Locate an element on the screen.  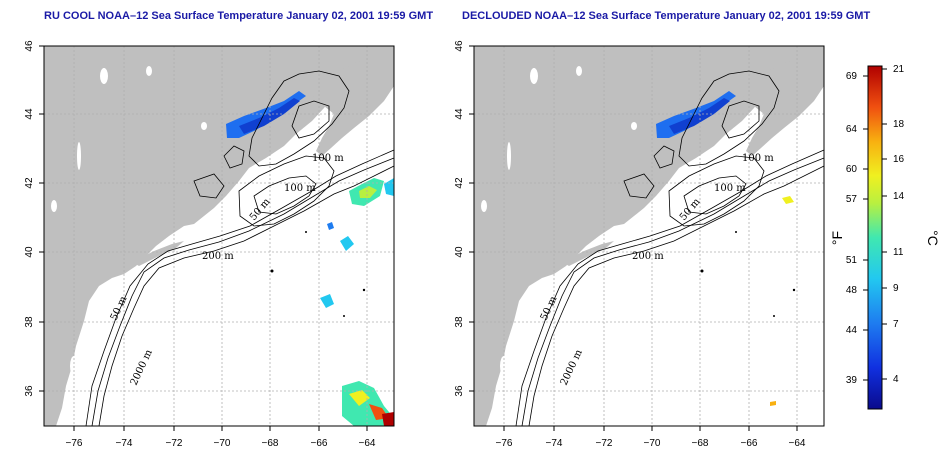
right-y-tick-46: 46 is located at coordinates (459, 46).